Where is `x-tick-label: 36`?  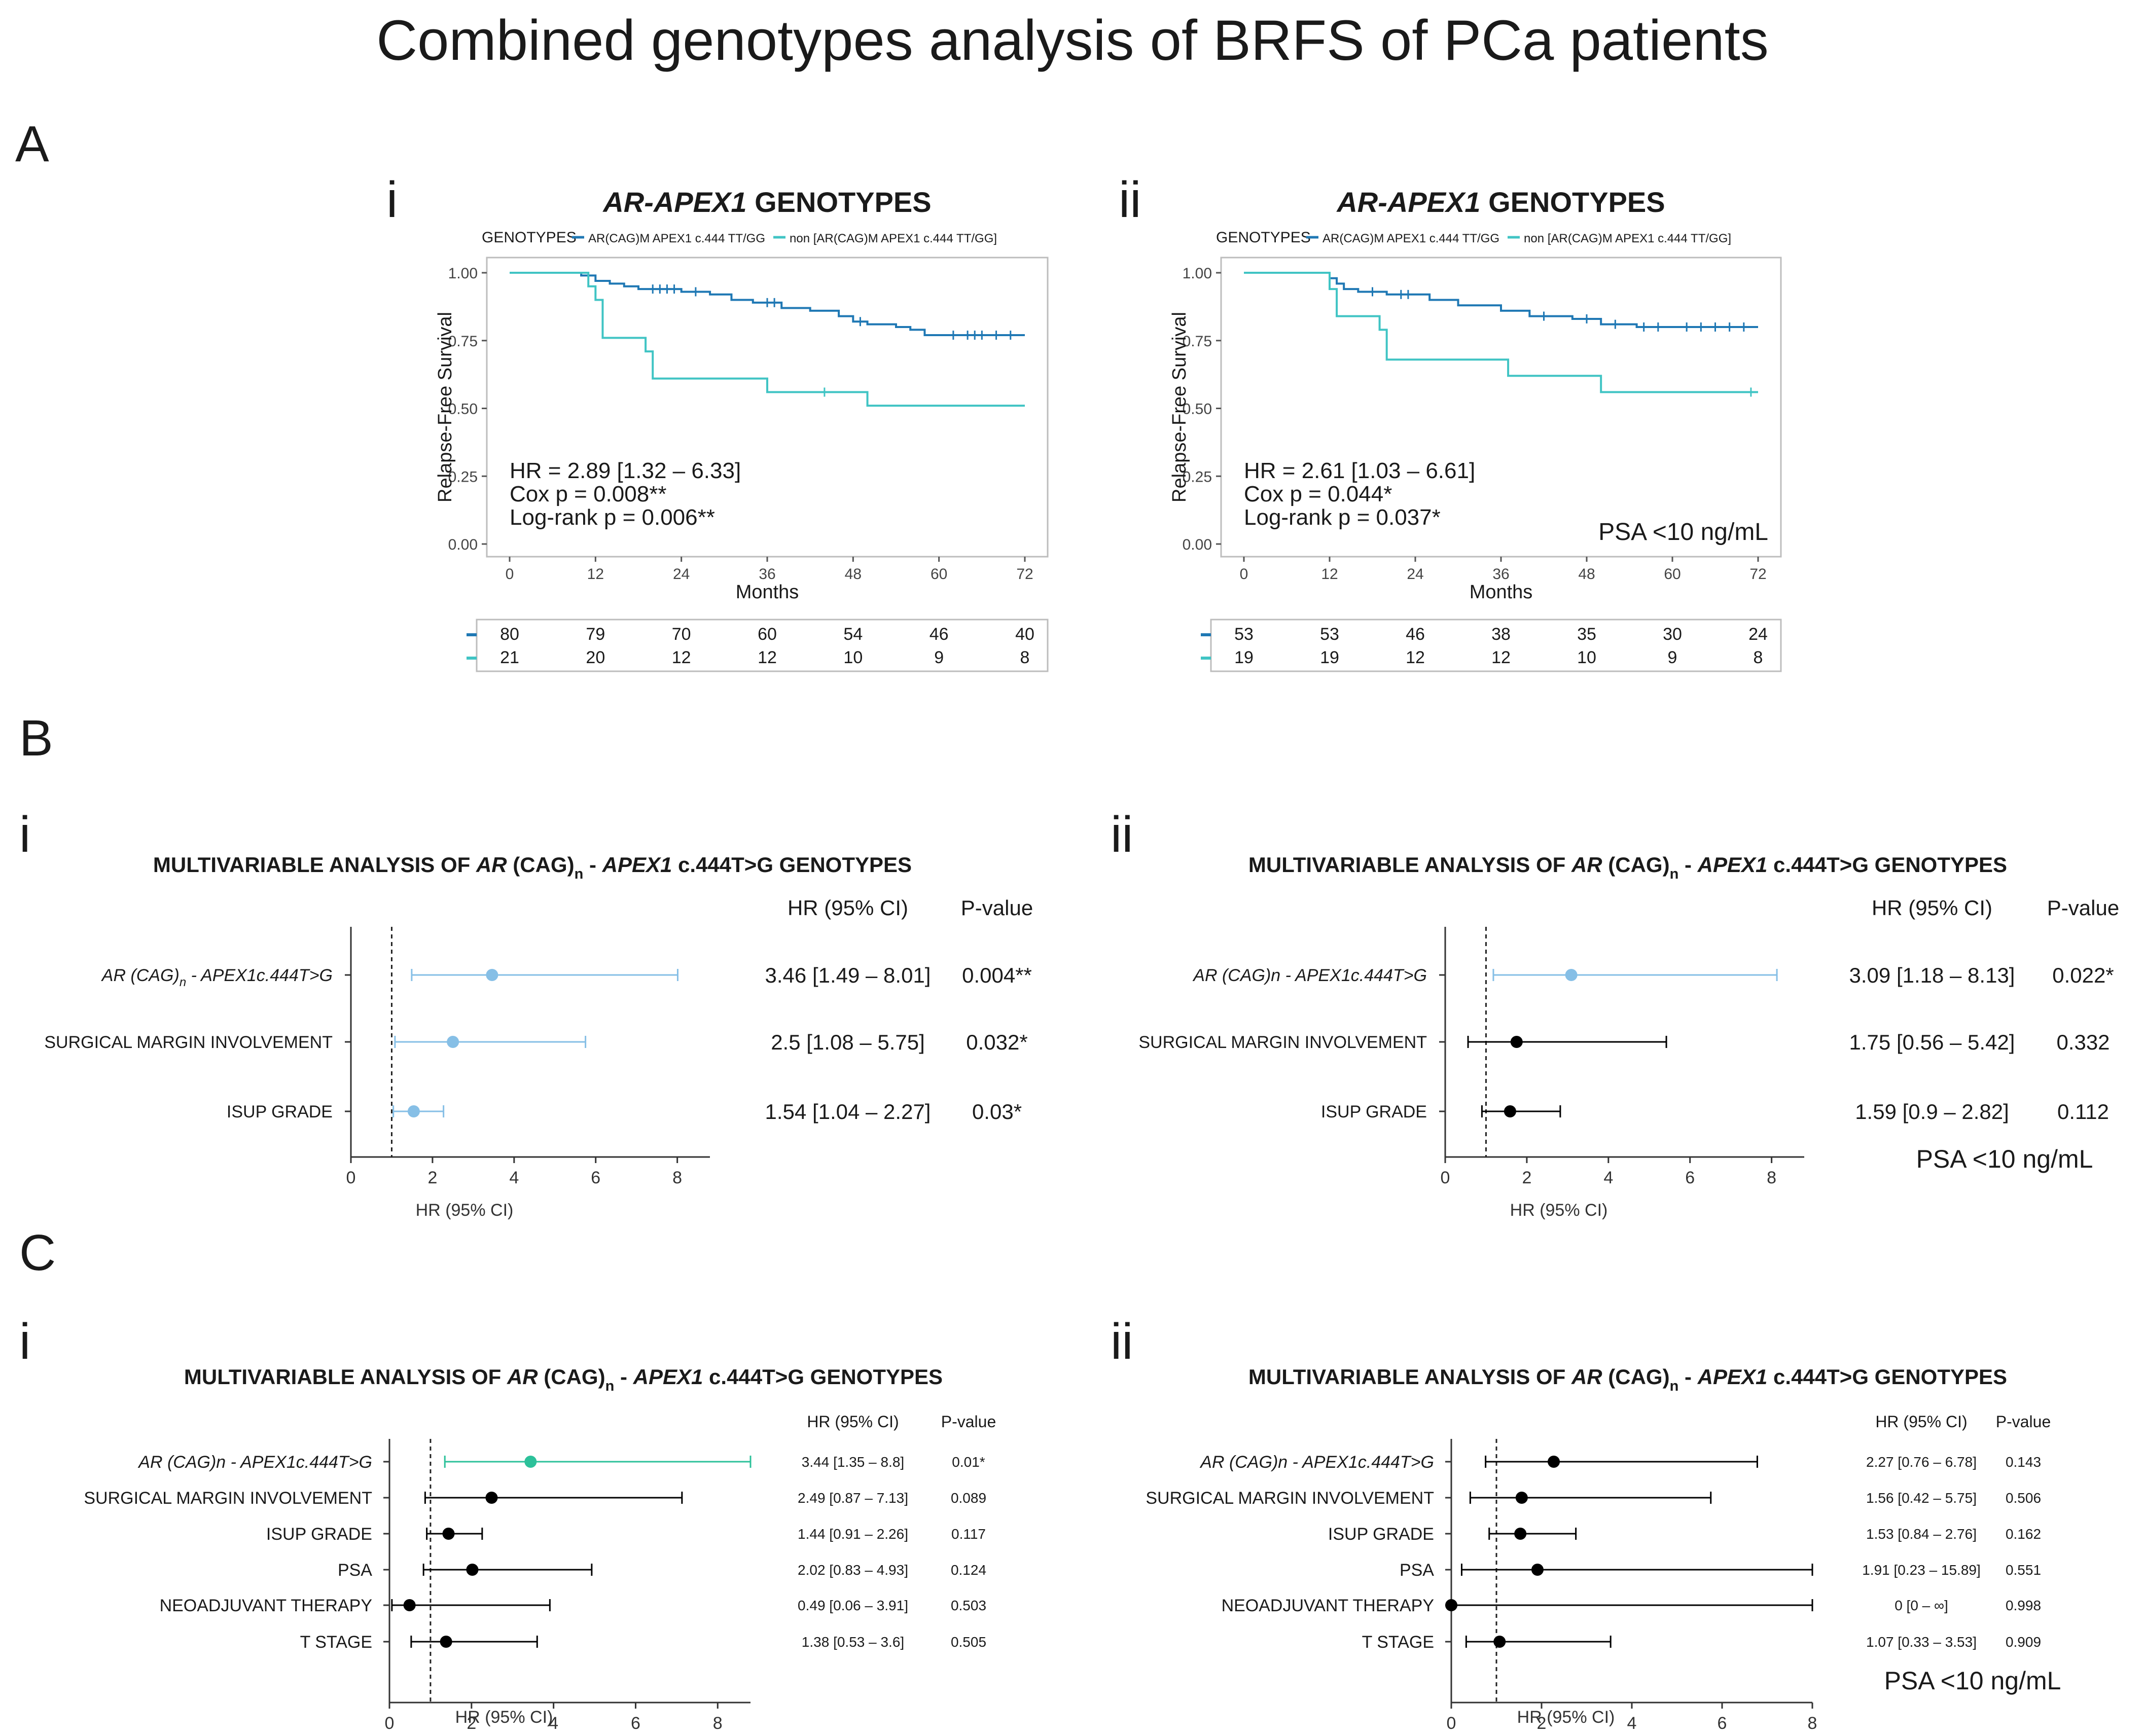 x-tick-label: 36 is located at coordinates (767, 574).